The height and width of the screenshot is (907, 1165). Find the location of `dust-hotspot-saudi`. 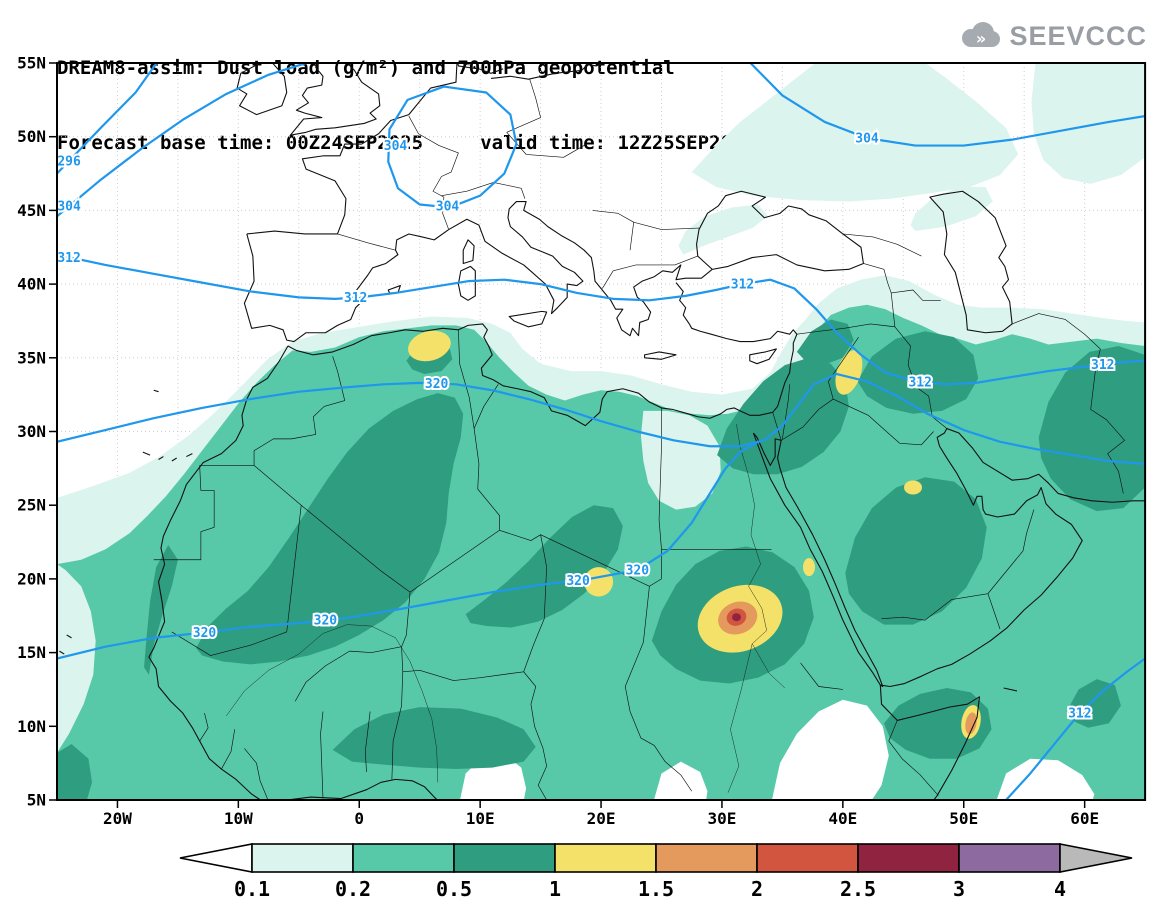

dust-hotspot-saudi is located at coordinates (913, 487).